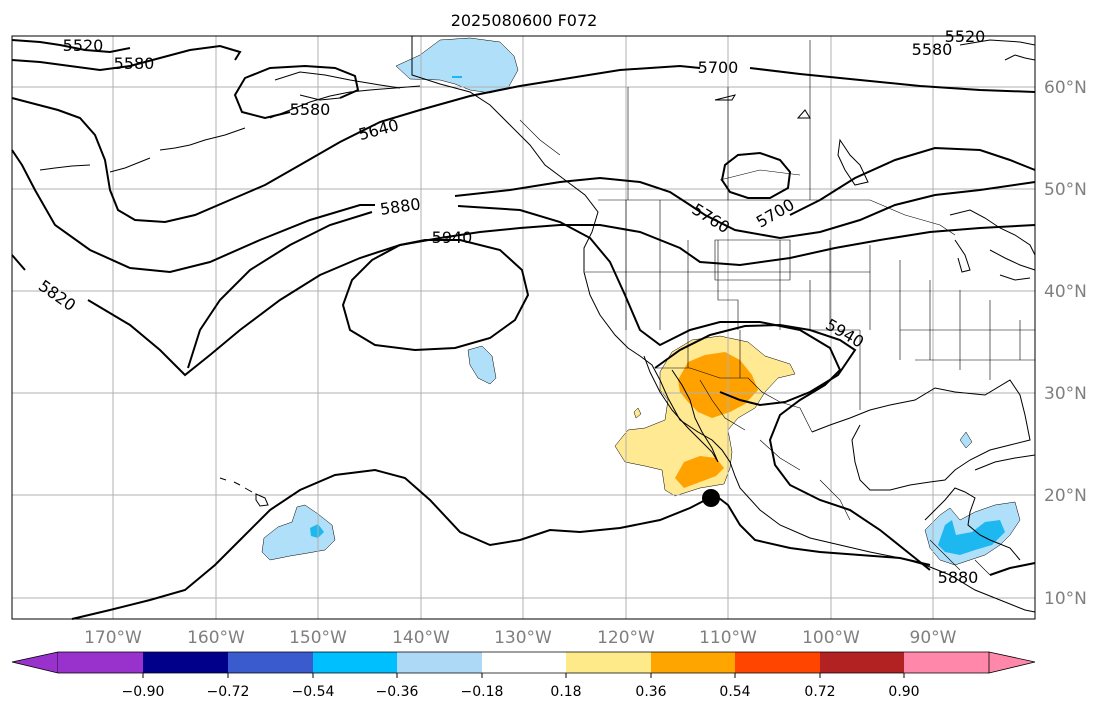  Describe the element at coordinates (1065, 496) in the screenshot. I see `latitude-label: 20°N` at that location.